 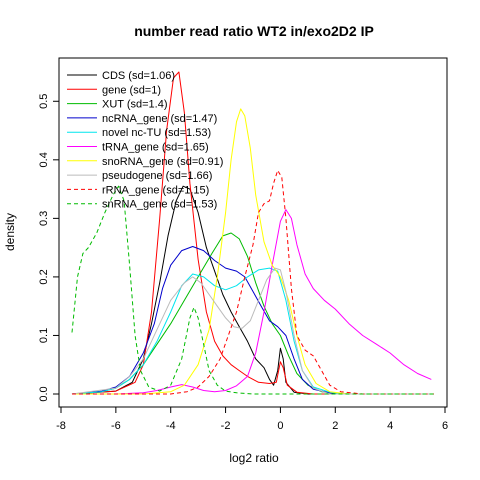 What do you see at coordinates (44, 335) in the screenshot?
I see `y-tick-label: 0.1` at bounding box center [44, 335].